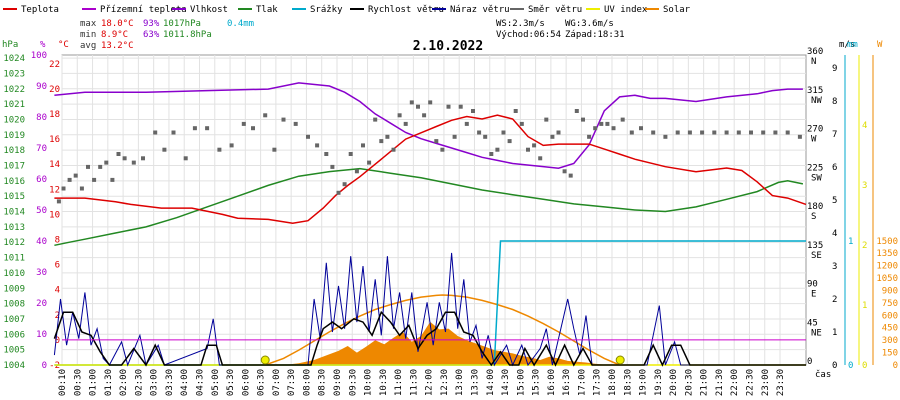 This screenshot has width=900, height=400. What do you see at coordinates (880, 45) in the screenshot?
I see `axis-w-unit: W` at bounding box center [880, 45].